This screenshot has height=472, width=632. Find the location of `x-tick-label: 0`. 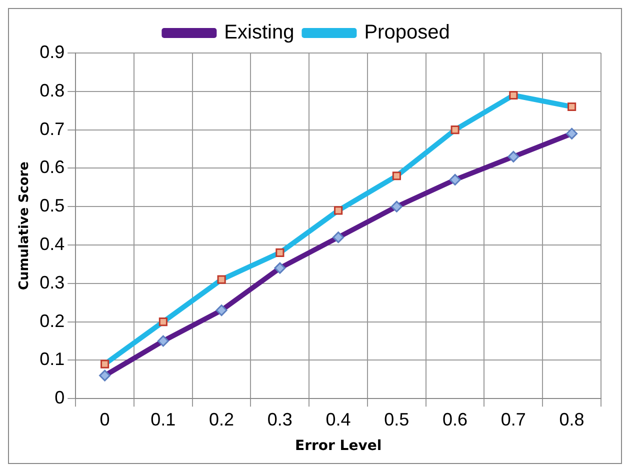

x-tick-label: 0 is located at coordinates (105, 419).